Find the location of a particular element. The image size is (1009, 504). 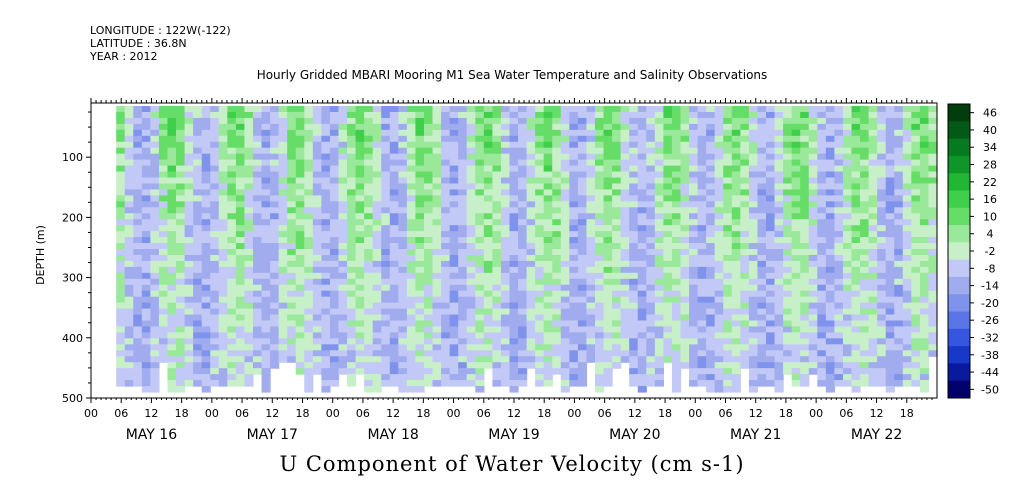

x-tick-label: 18 is located at coordinates (907, 413).